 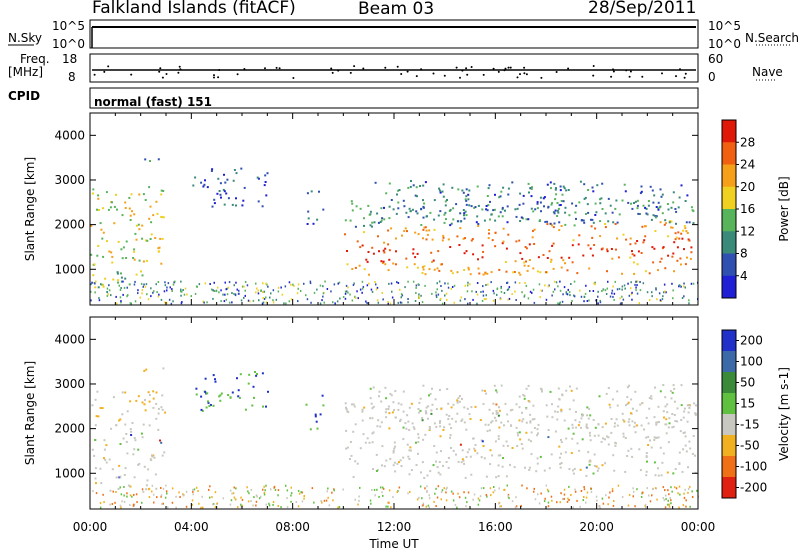 I want to click on colorbar-swatch, so click(x=729, y=362).